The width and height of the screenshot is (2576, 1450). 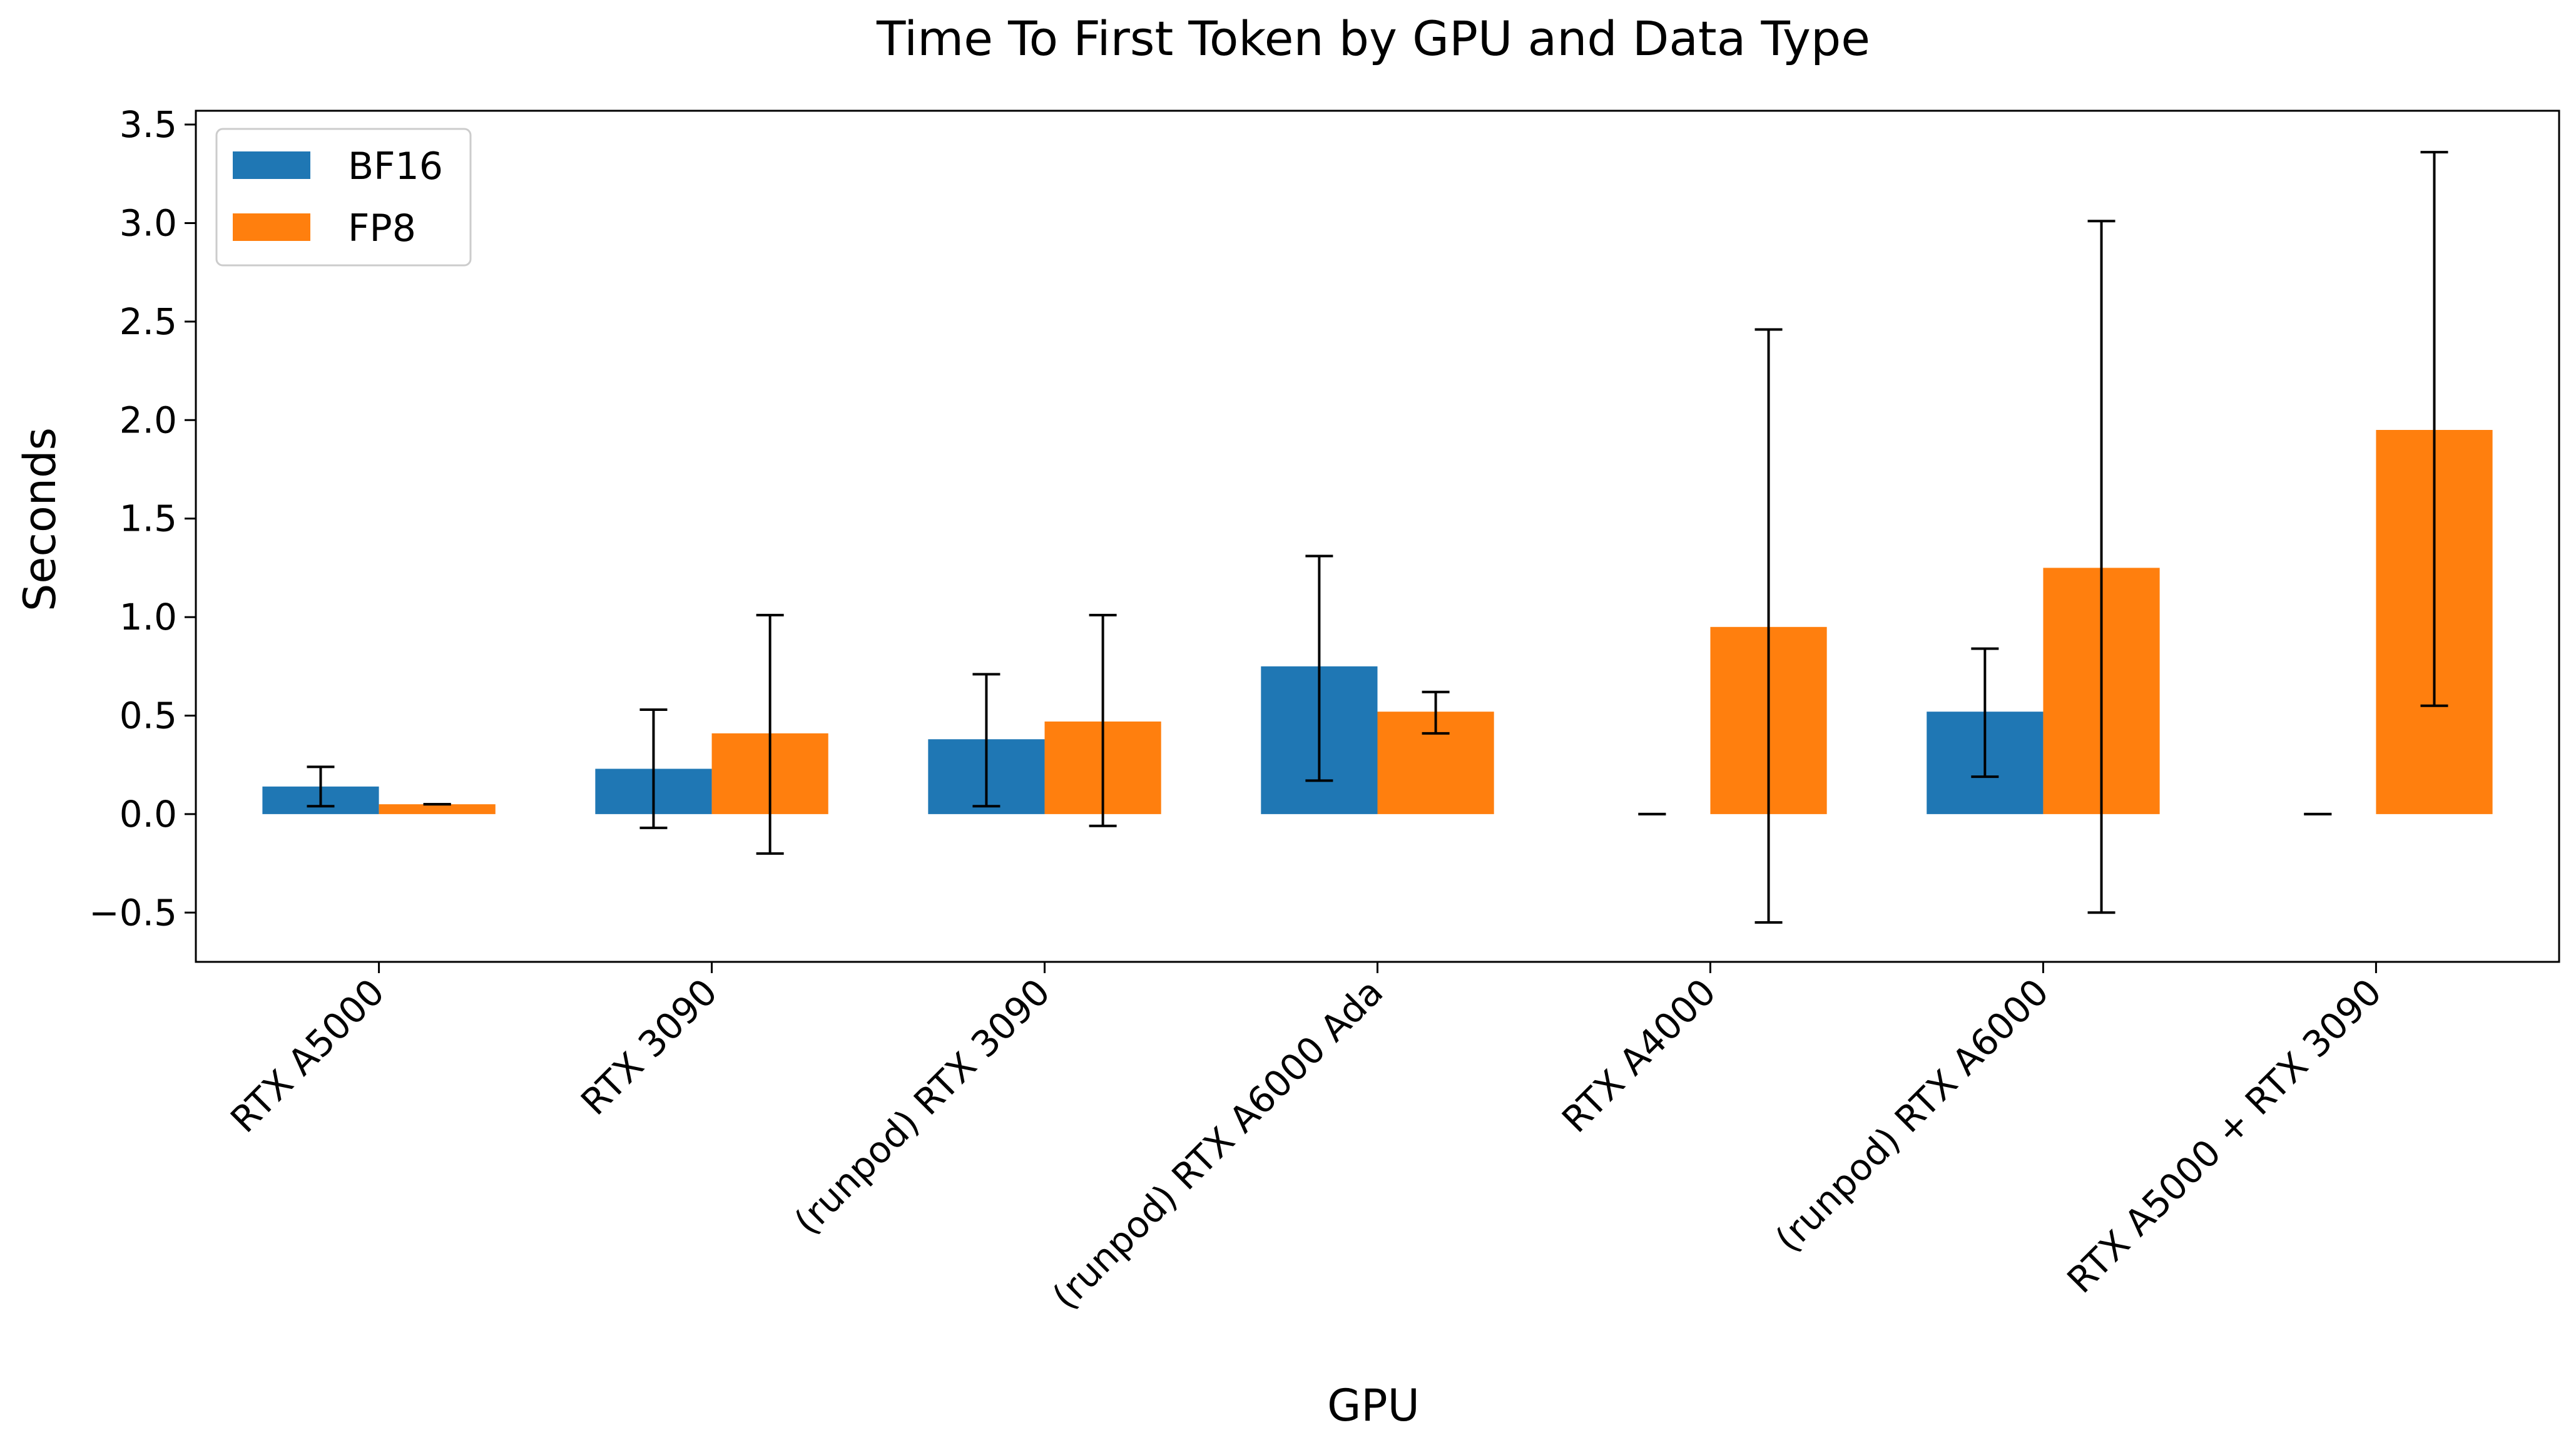 What do you see at coordinates (271, 227) in the screenshot?
I see `legend-swatch-fp8` at bounding box center [271, 227].